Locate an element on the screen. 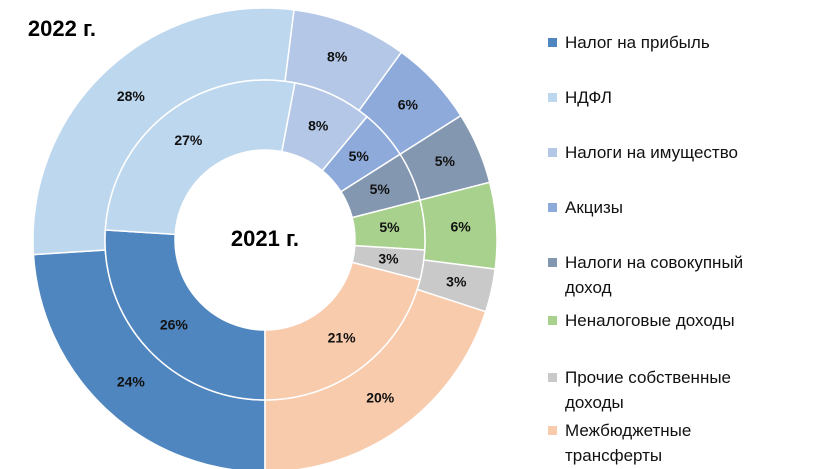  legend-item: Акцизы is located at coordinates (655, 207).